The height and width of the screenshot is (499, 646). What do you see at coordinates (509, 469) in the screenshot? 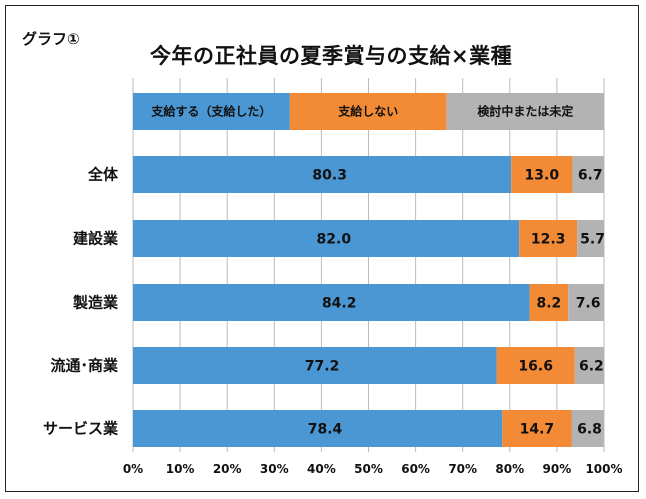
I see `x-tick-label: 80%` at bounding box center [509, 469].